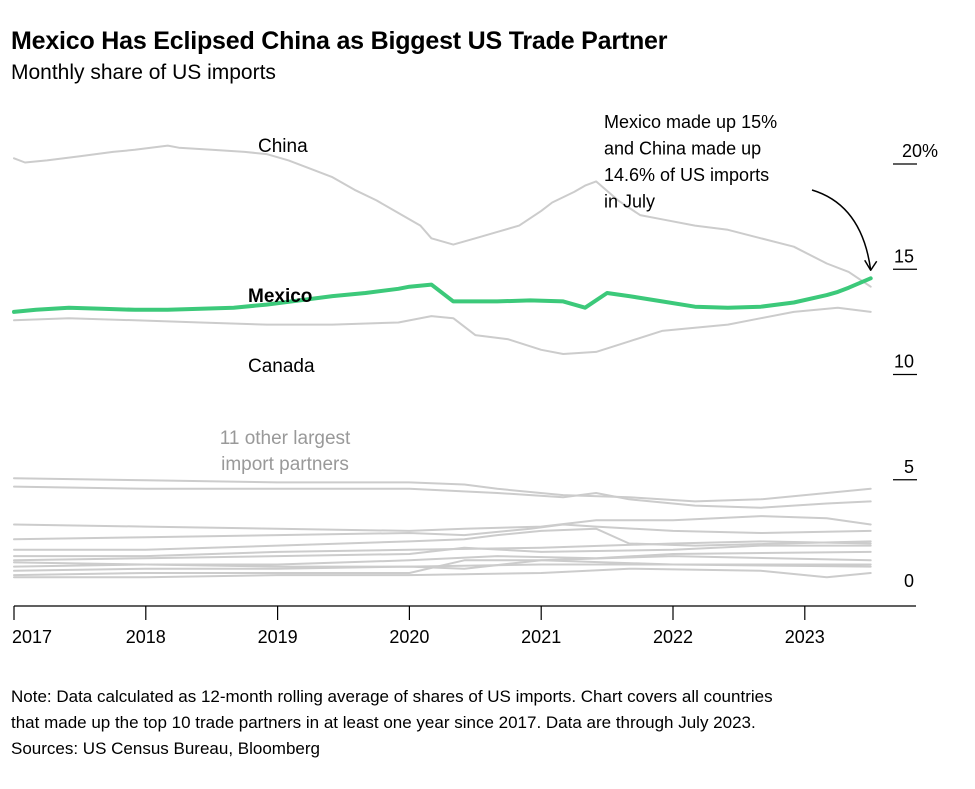 The height and width of the screenshot is (789, 975). I want to click on x-tick-label: 2020, so click(409, 637).